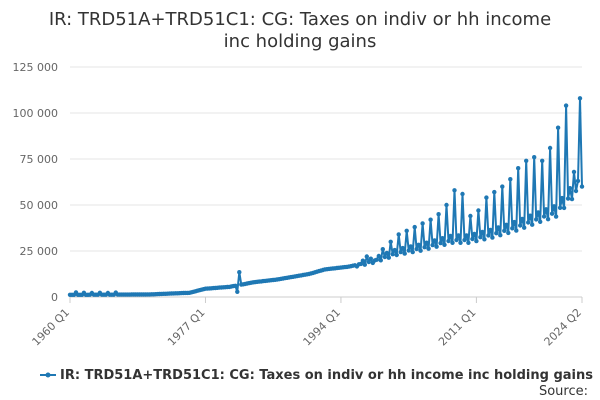  I want to click on x-axis: 1960 Q1 1977 Q1 1994 Q1 2011 Q1 2024 Q2, so click(307, 323).